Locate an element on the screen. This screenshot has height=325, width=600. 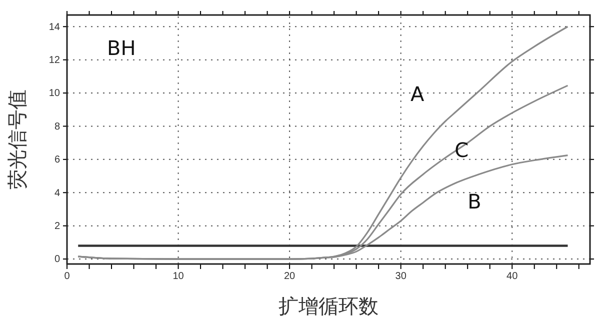
y-tick-label: 2 is located at coordinates (57, 226).